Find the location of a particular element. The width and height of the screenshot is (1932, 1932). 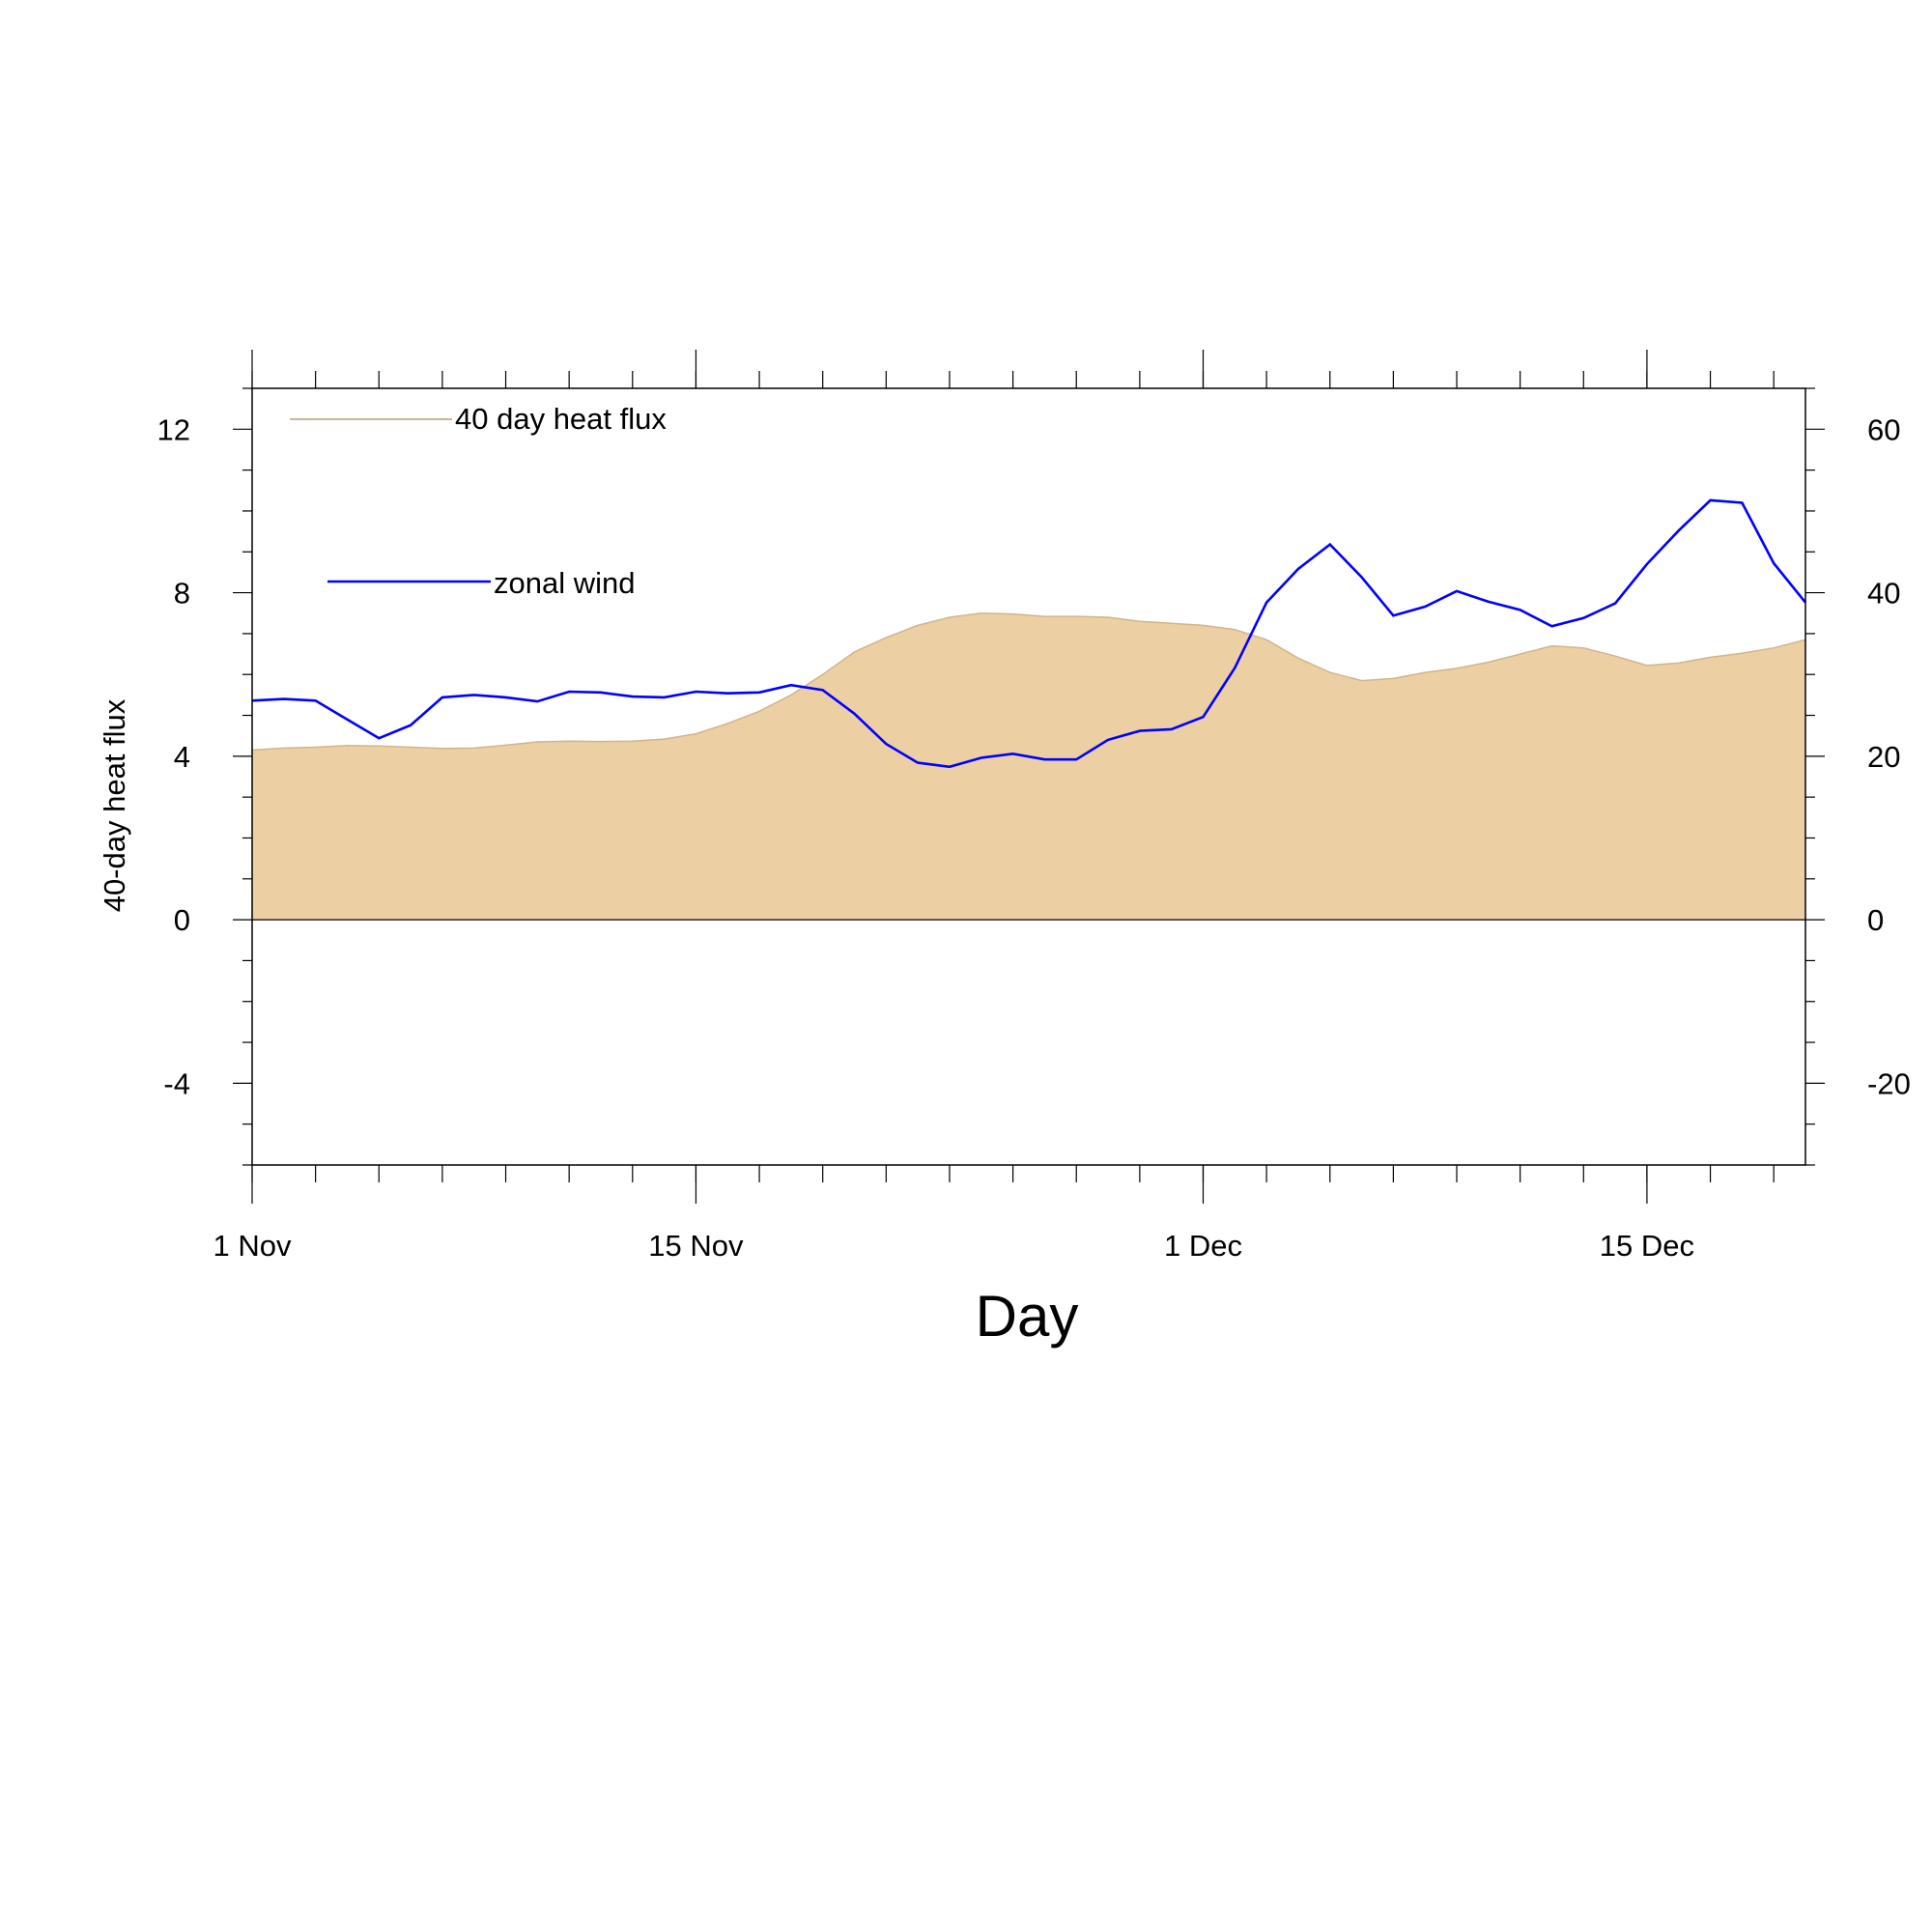

x-tick-label: 15 Nov is located at coordinates (696, 1246).